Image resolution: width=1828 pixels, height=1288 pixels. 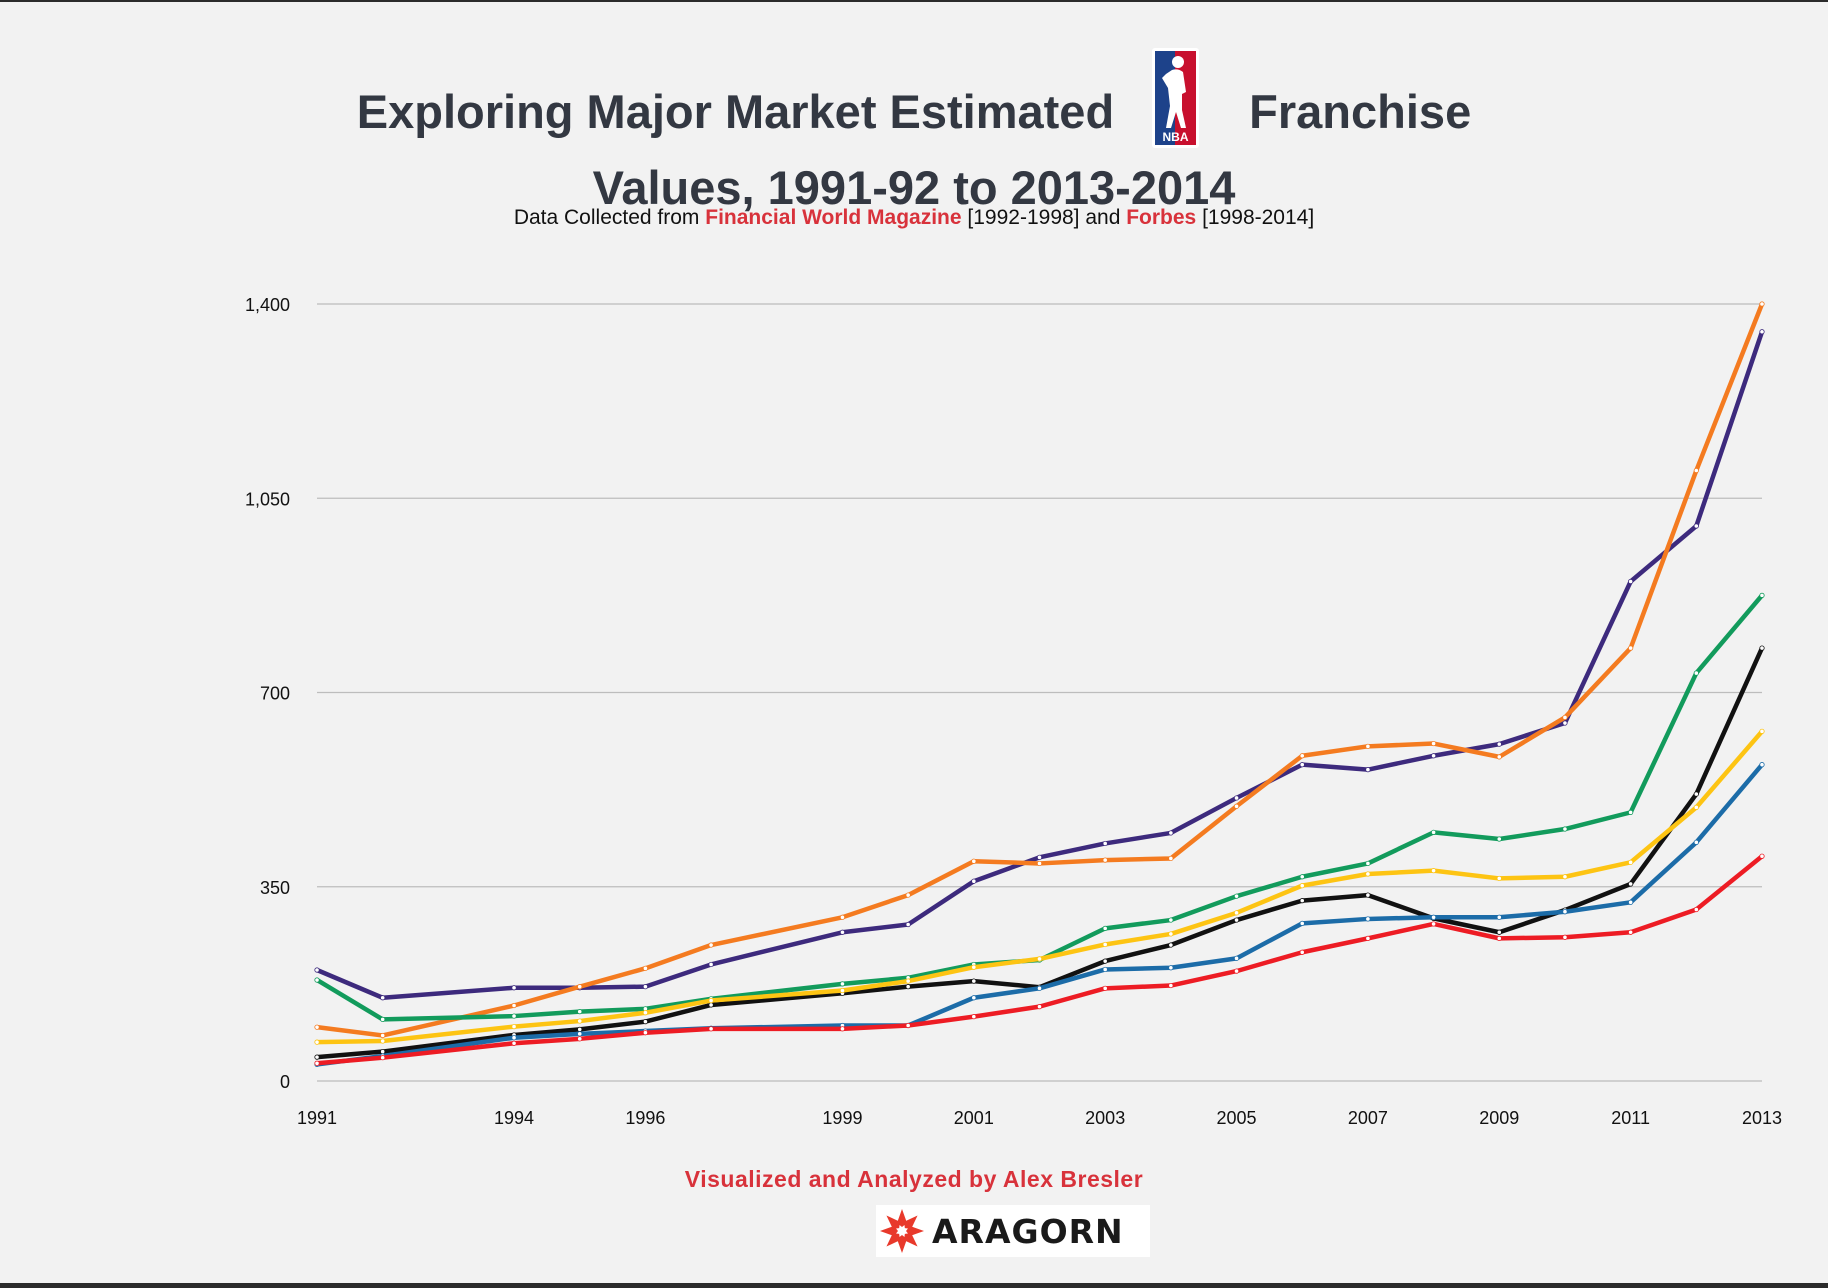 What do you see at coordinates (275, 888) in the screenshot?
I see `y-tick-label: 350` at bounding box center [275, 888].